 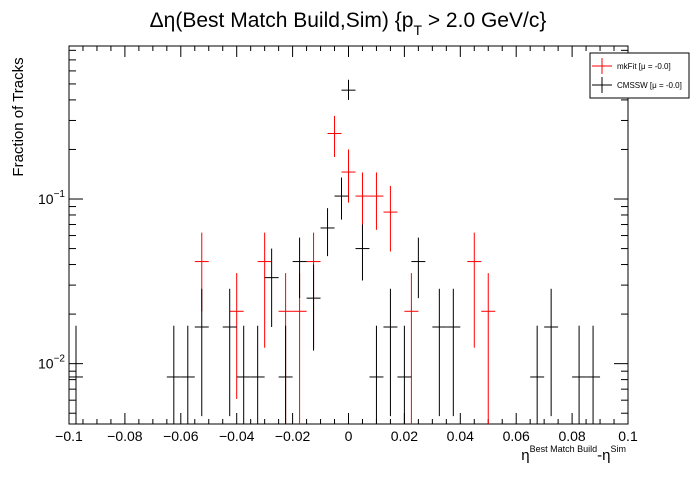 What do you see at coordinates (282, 20) in the screenshot?
I see `chart-title-main: Δη(Best Match Build,Sim) {p` at bounding box center [282, 20].